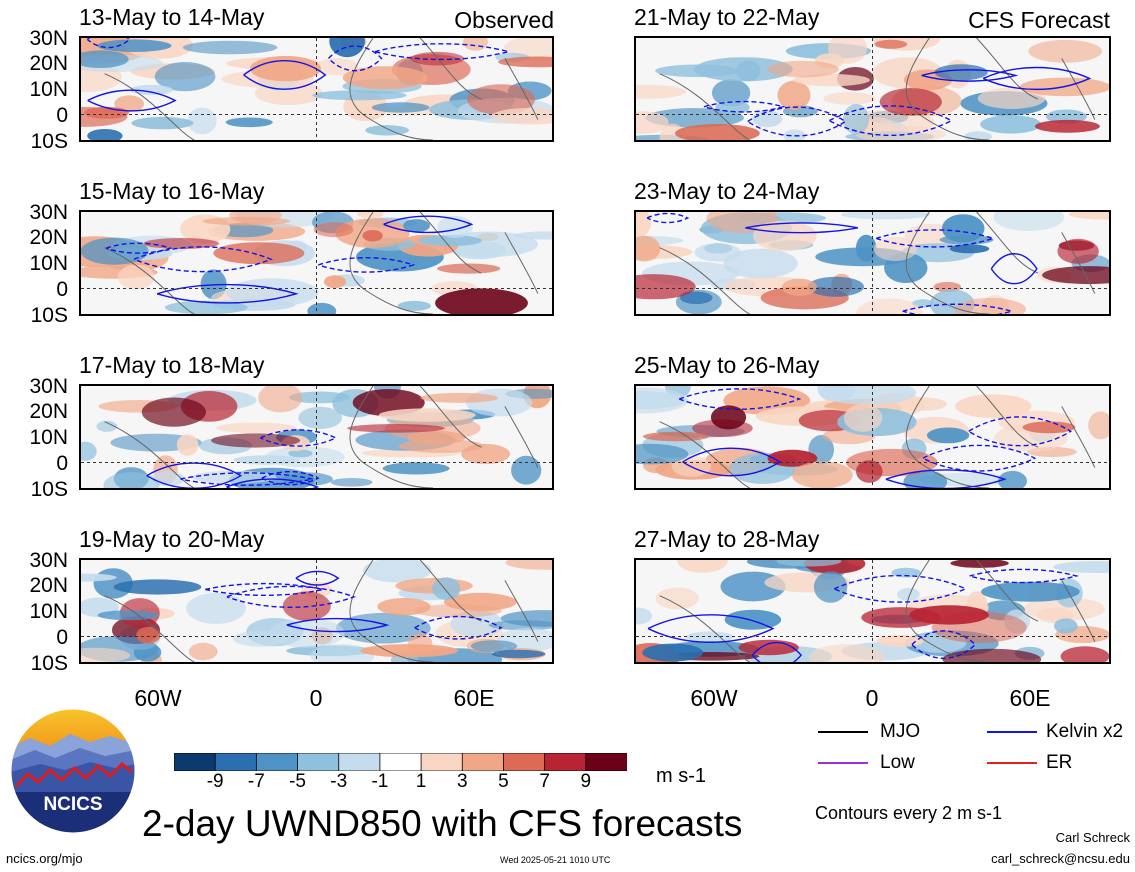 This screenshot has width=1135, height=872. What do you see at coordinates (421, 781) in the screenshot?
I see `colorbar-label: 1` at bounding box center [421, 781].